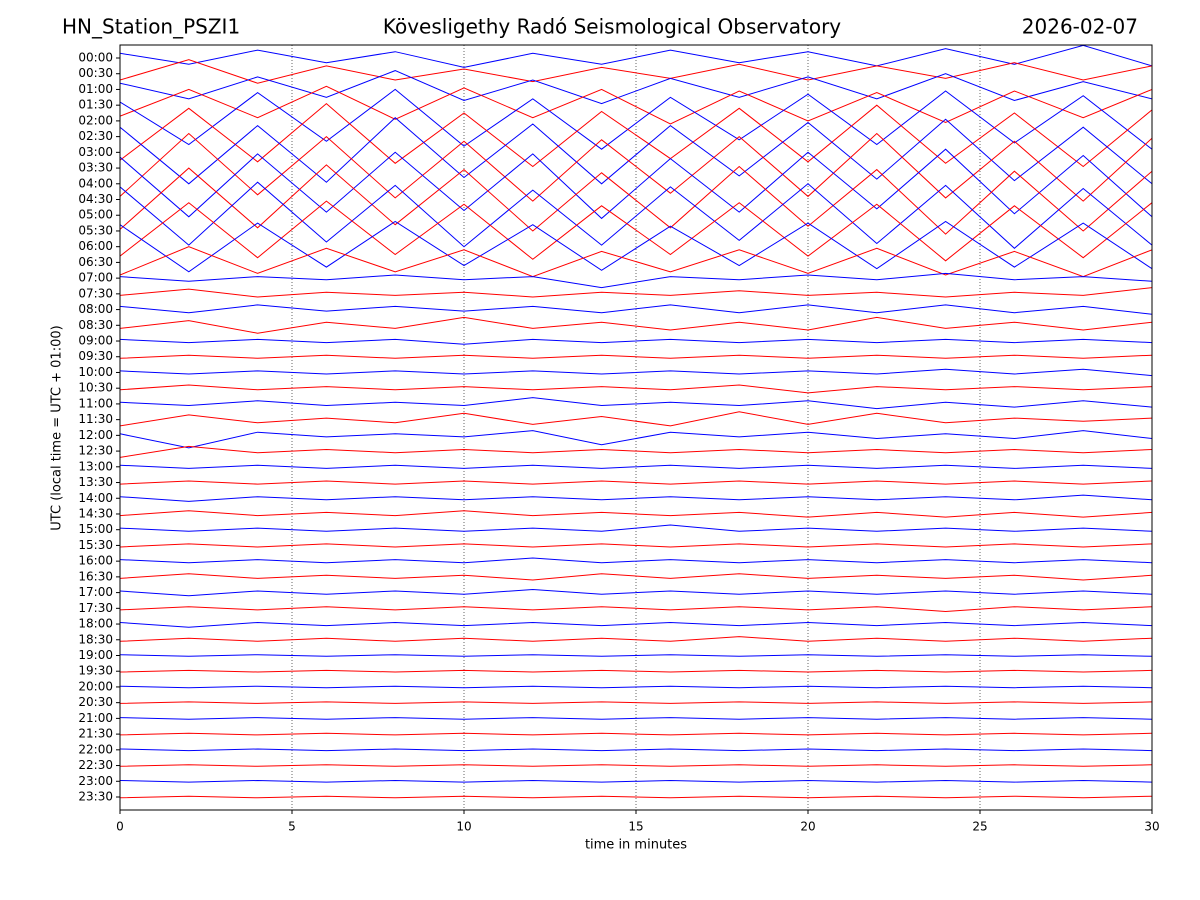 The width and height of the screenshot is (1200, 900). Describe the element at coordinates (95, 592) in the screenshot. I see `y-tick-label: 17:00` at that location.